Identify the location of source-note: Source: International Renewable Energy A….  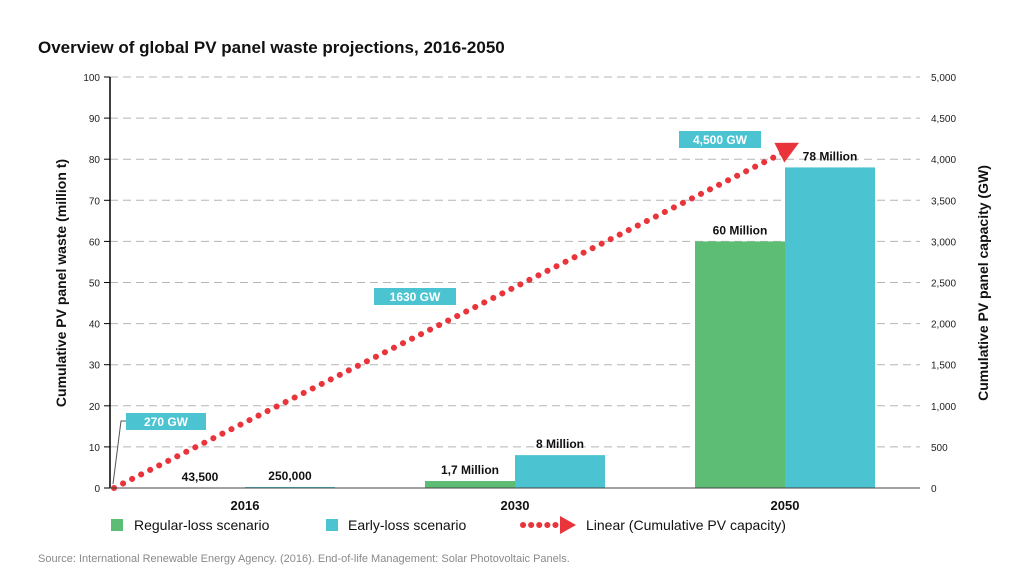
(304, 559).